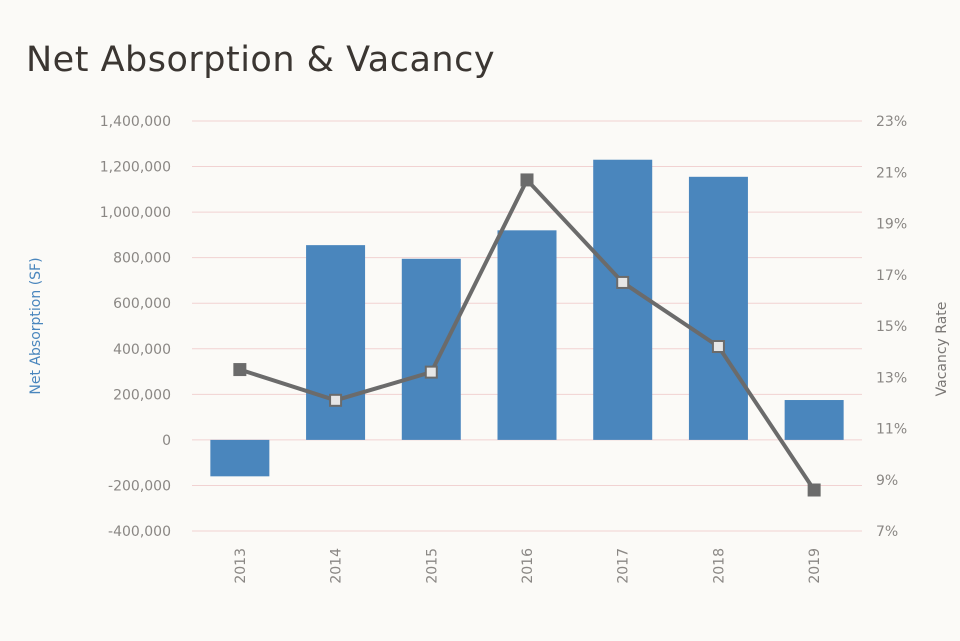 Image resolution: width=960 pixels, height=641 pixels. Describe the element at coordinates (139, 486) in the screenshot. I see `y-tick-label: -200,000` at that location.